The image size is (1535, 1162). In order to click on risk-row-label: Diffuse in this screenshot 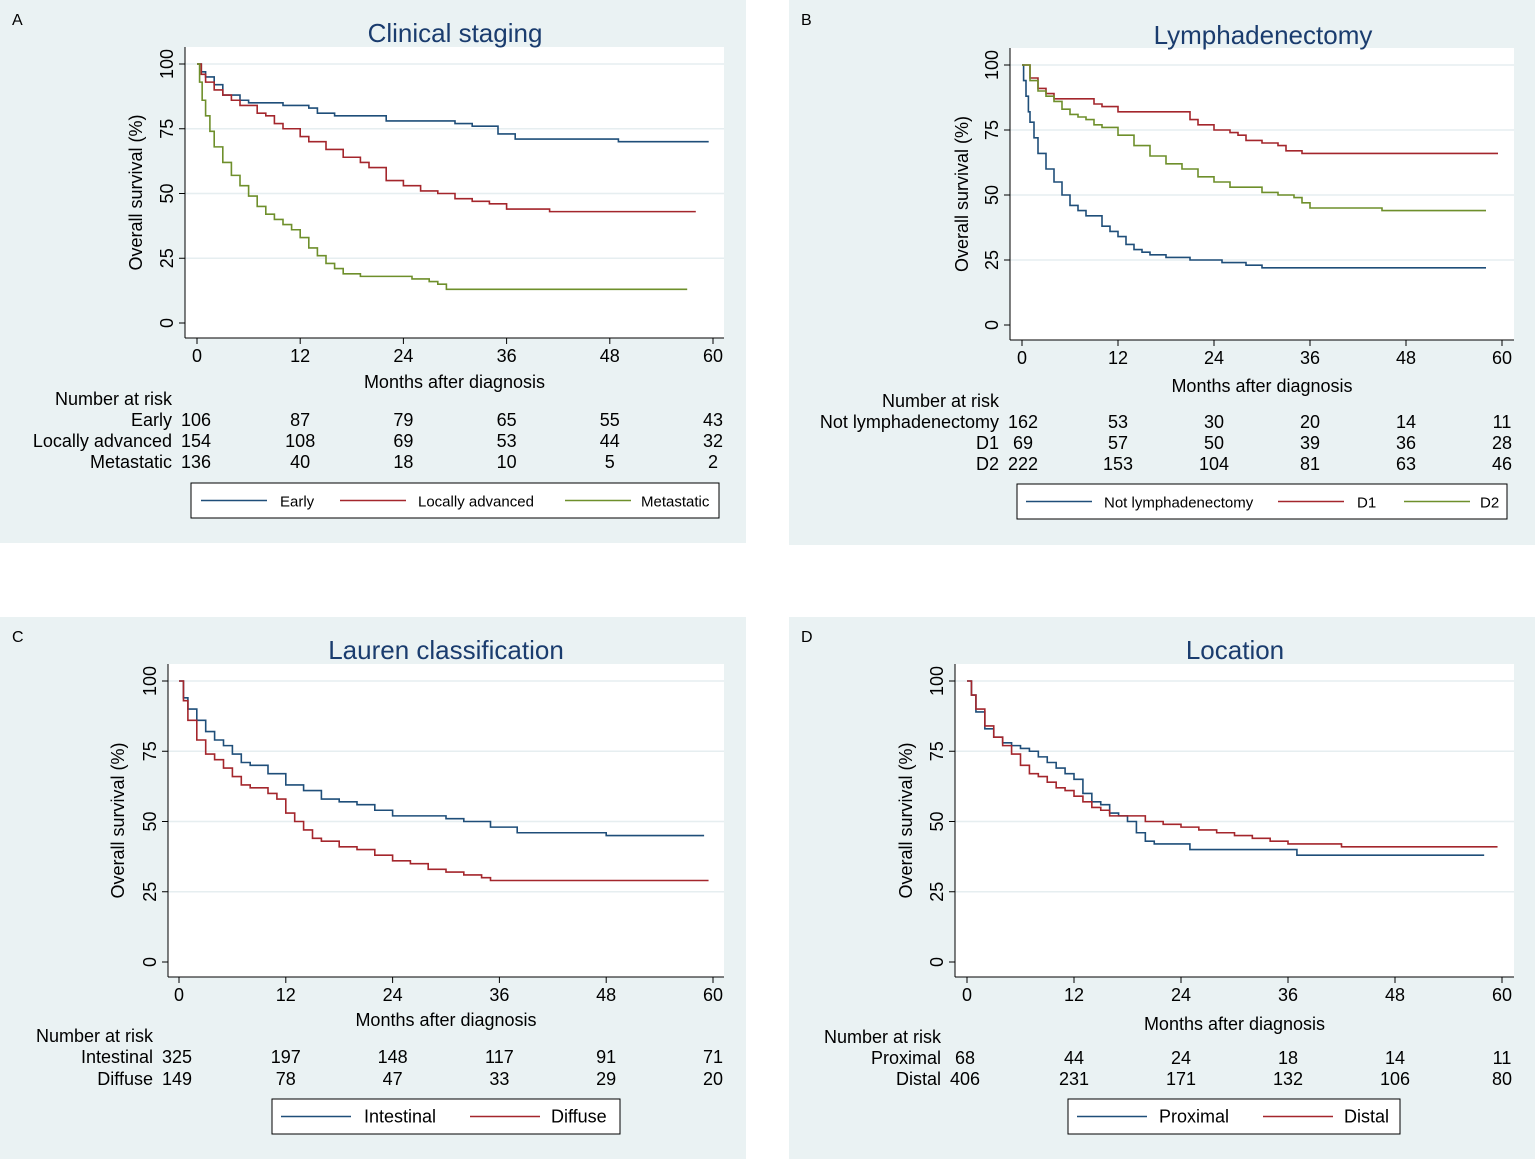, I will do `click(125, 1079)`.